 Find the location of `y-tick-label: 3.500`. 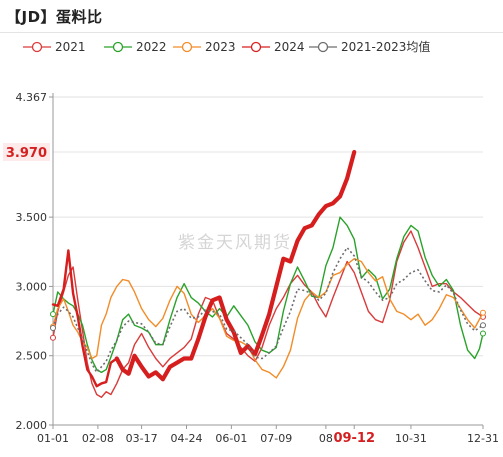

y-tick-label: 3.500 is located at coordinates (32, 217).